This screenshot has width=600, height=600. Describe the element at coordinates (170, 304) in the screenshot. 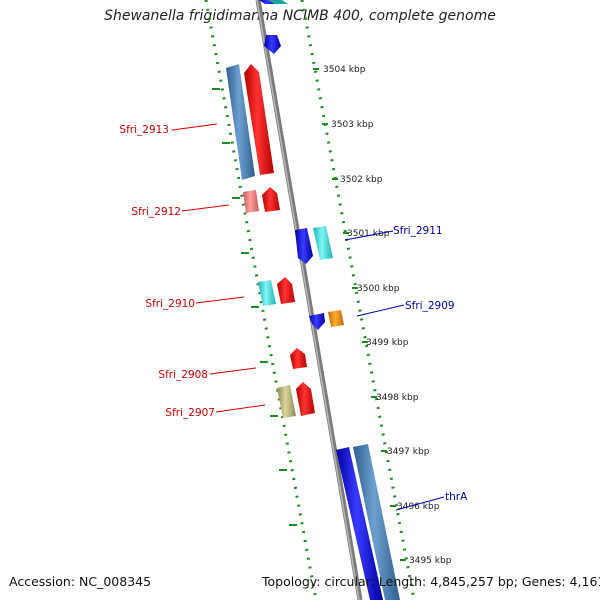

I see `gene-label: Sfri_2910` at that location.